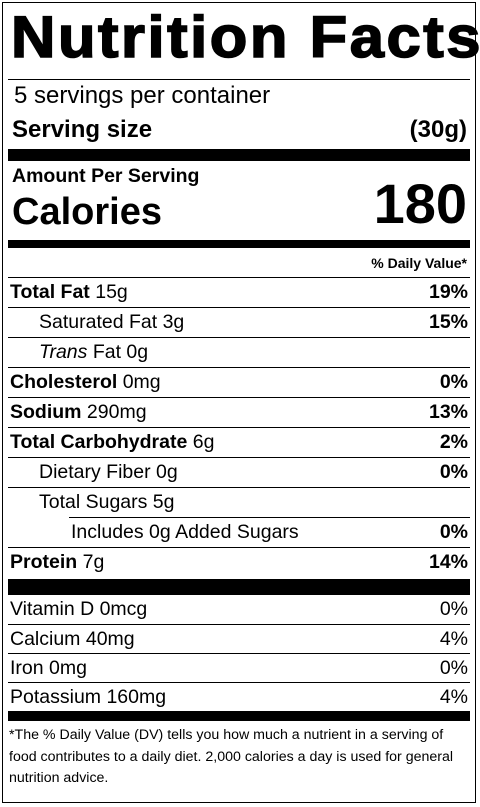  What do you see at coordinates (239, 382) in the screenshot?
I see `nutrient-row-cholesterol: Cholesterol 0mg 0%` at bounding box center [239, 382].